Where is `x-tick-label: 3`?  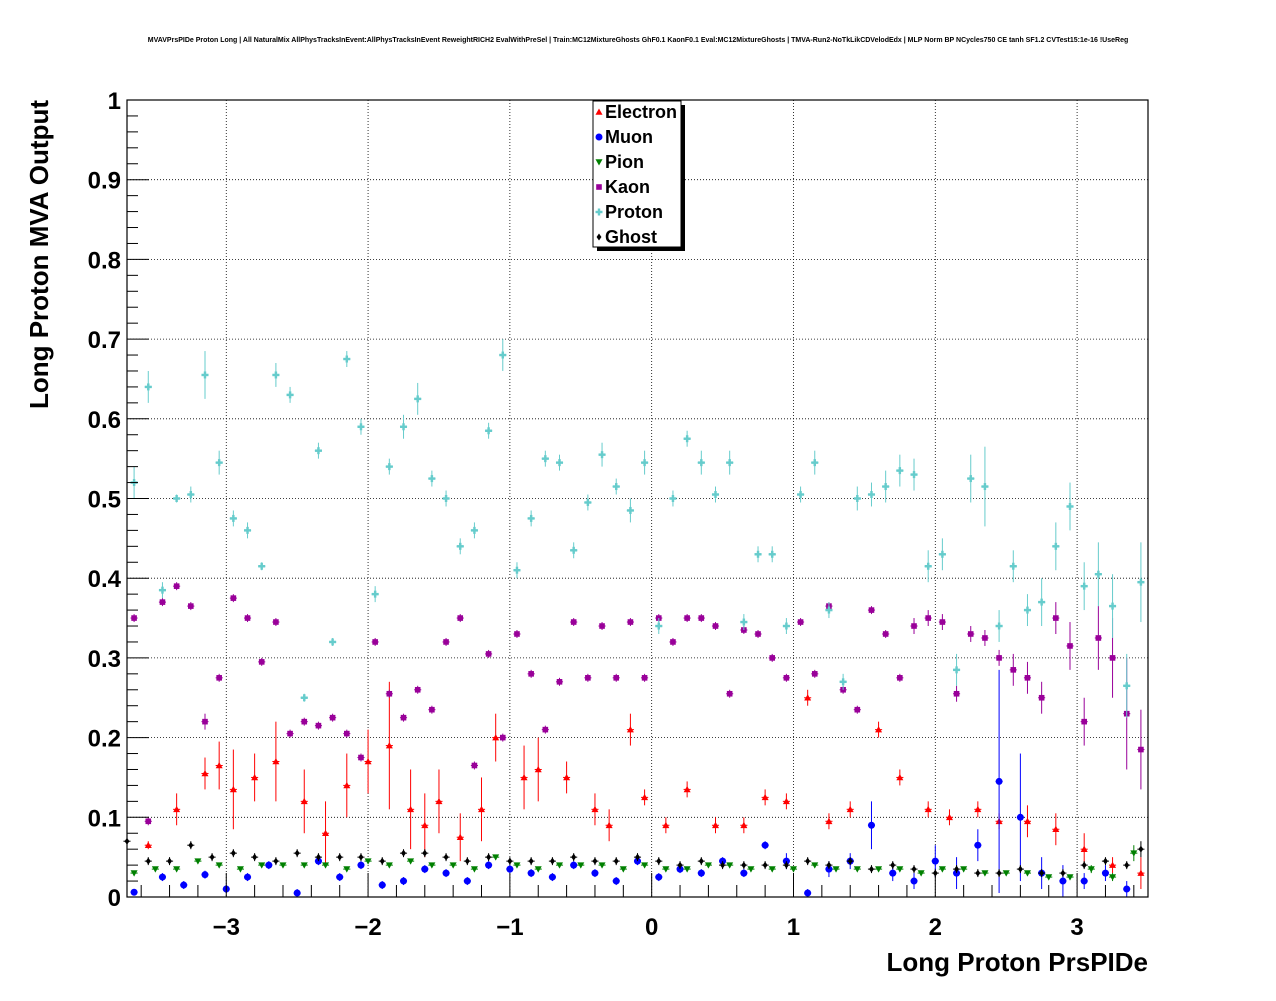
x-tick-label: 3 is located at coordinates (1076, 927).